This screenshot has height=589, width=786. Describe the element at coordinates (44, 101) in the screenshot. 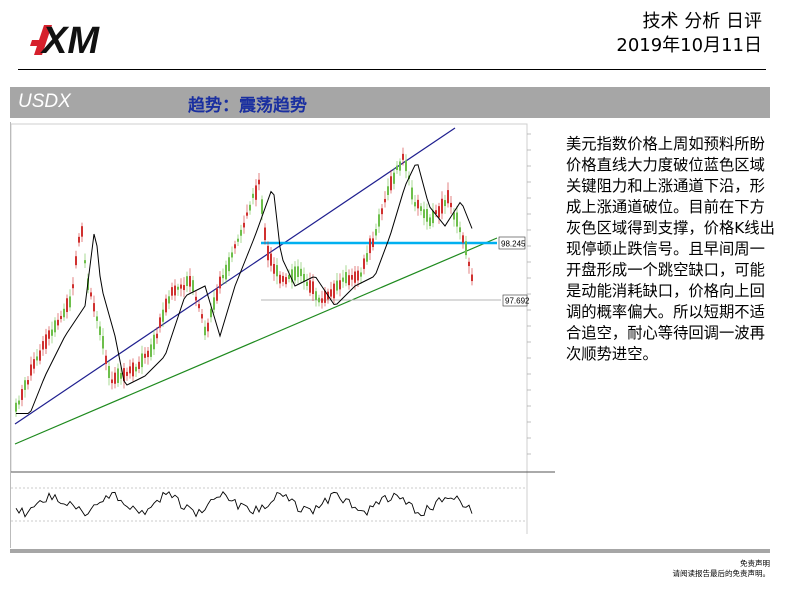

I see `ticker-label: USDX` at that location.